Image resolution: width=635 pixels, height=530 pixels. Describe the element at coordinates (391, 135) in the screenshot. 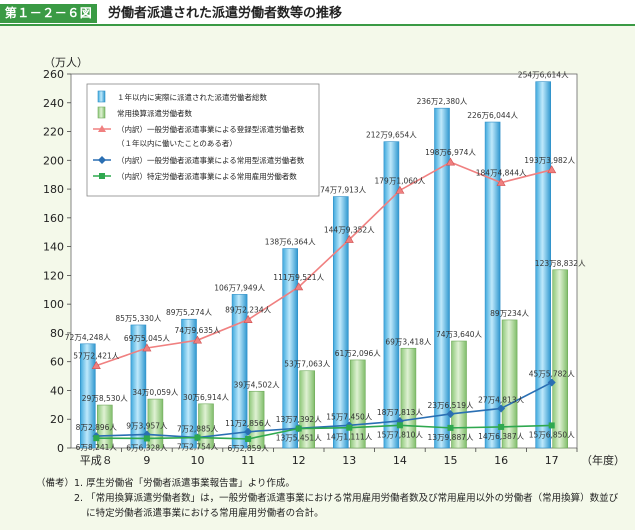

I see `data-label: 212万9,654人` at that location.